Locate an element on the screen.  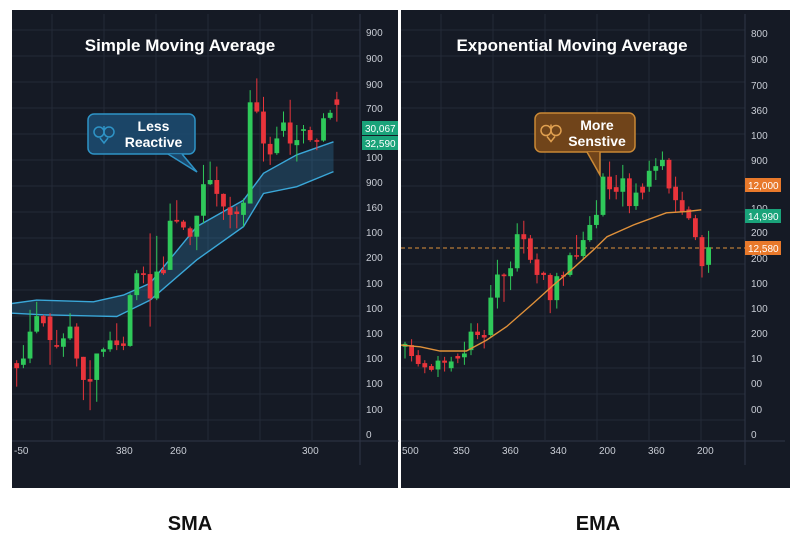
price-badge-text: 12,580 is located at coordinates (763, 249).